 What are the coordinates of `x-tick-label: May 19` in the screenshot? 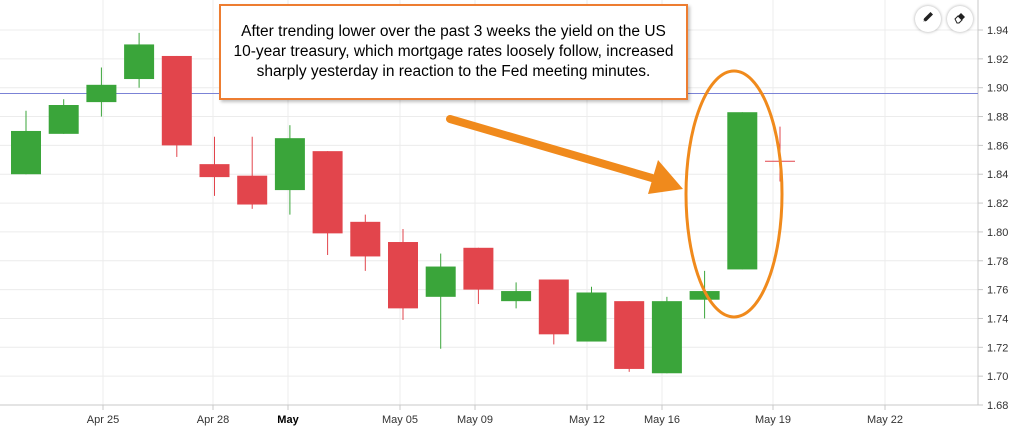 It's located at (773, 420).